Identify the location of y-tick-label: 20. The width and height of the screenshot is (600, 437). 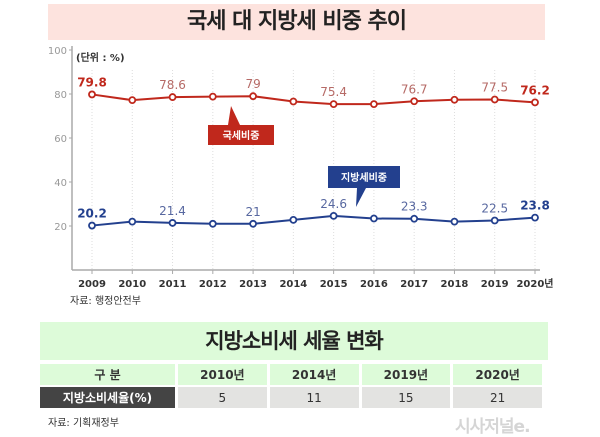
(60, 227).